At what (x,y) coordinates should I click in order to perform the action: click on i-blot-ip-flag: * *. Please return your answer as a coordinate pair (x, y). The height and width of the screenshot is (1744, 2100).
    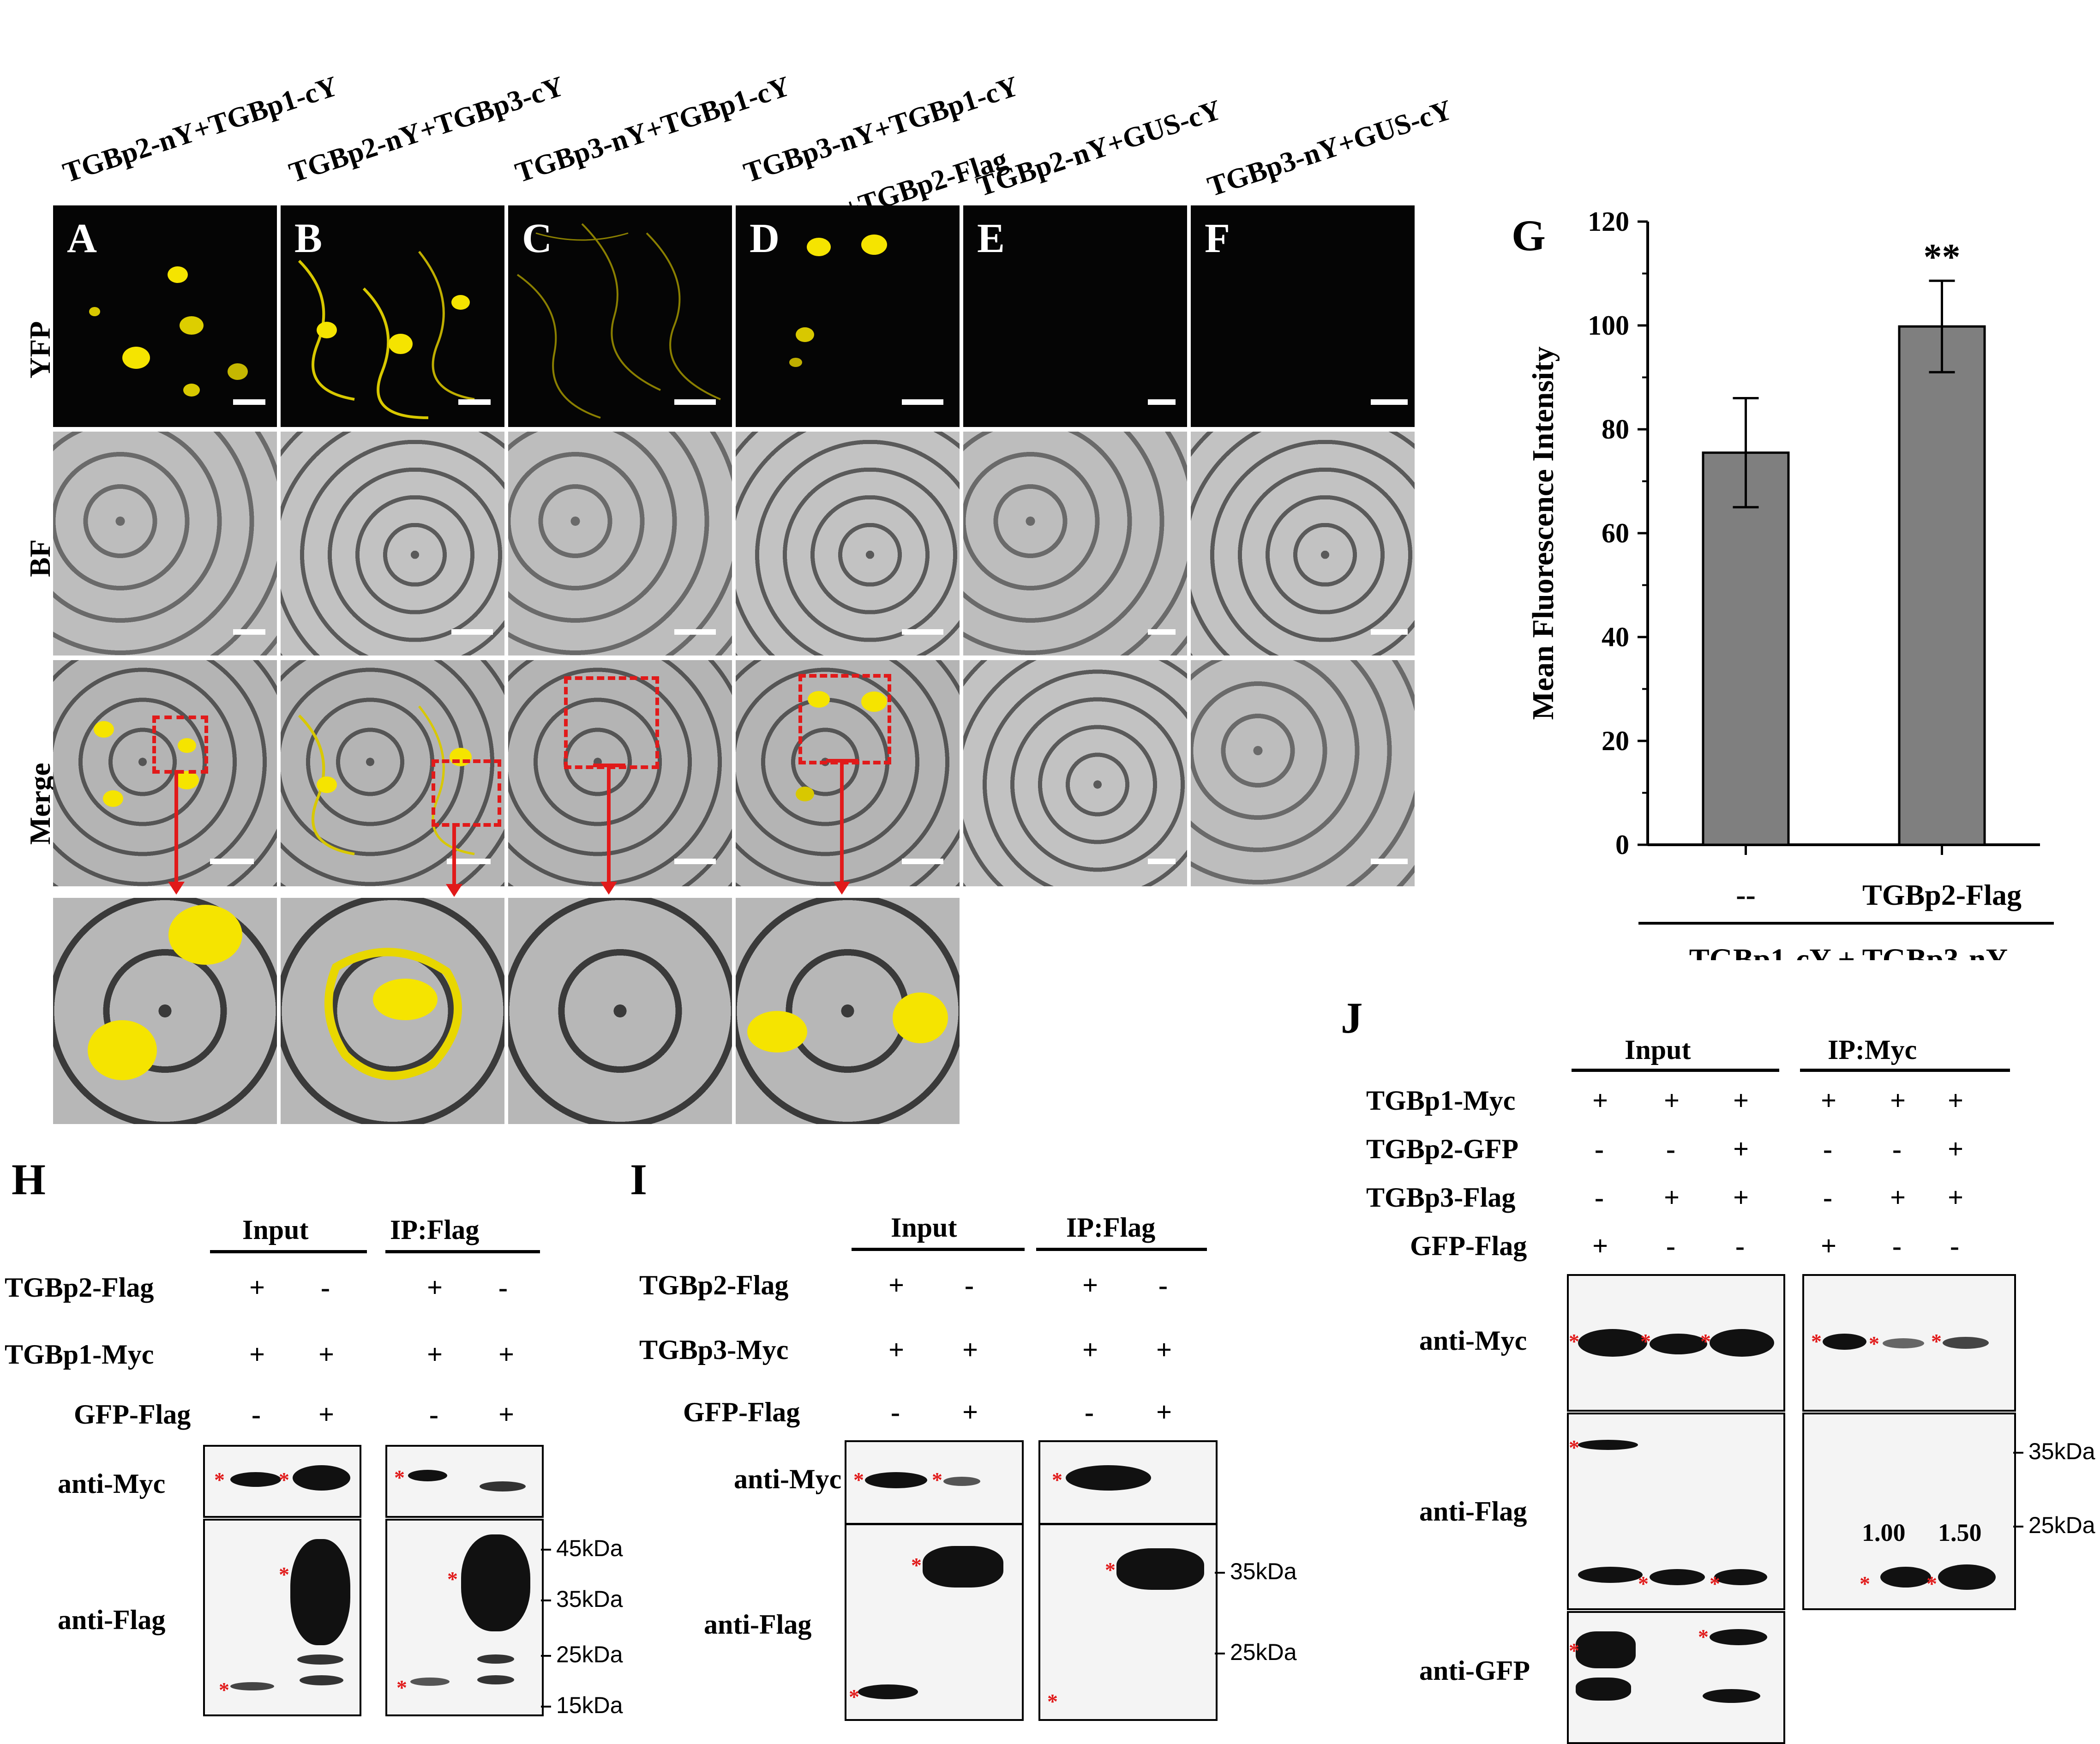
    Looking at the image, I should click on (1128, 1622).